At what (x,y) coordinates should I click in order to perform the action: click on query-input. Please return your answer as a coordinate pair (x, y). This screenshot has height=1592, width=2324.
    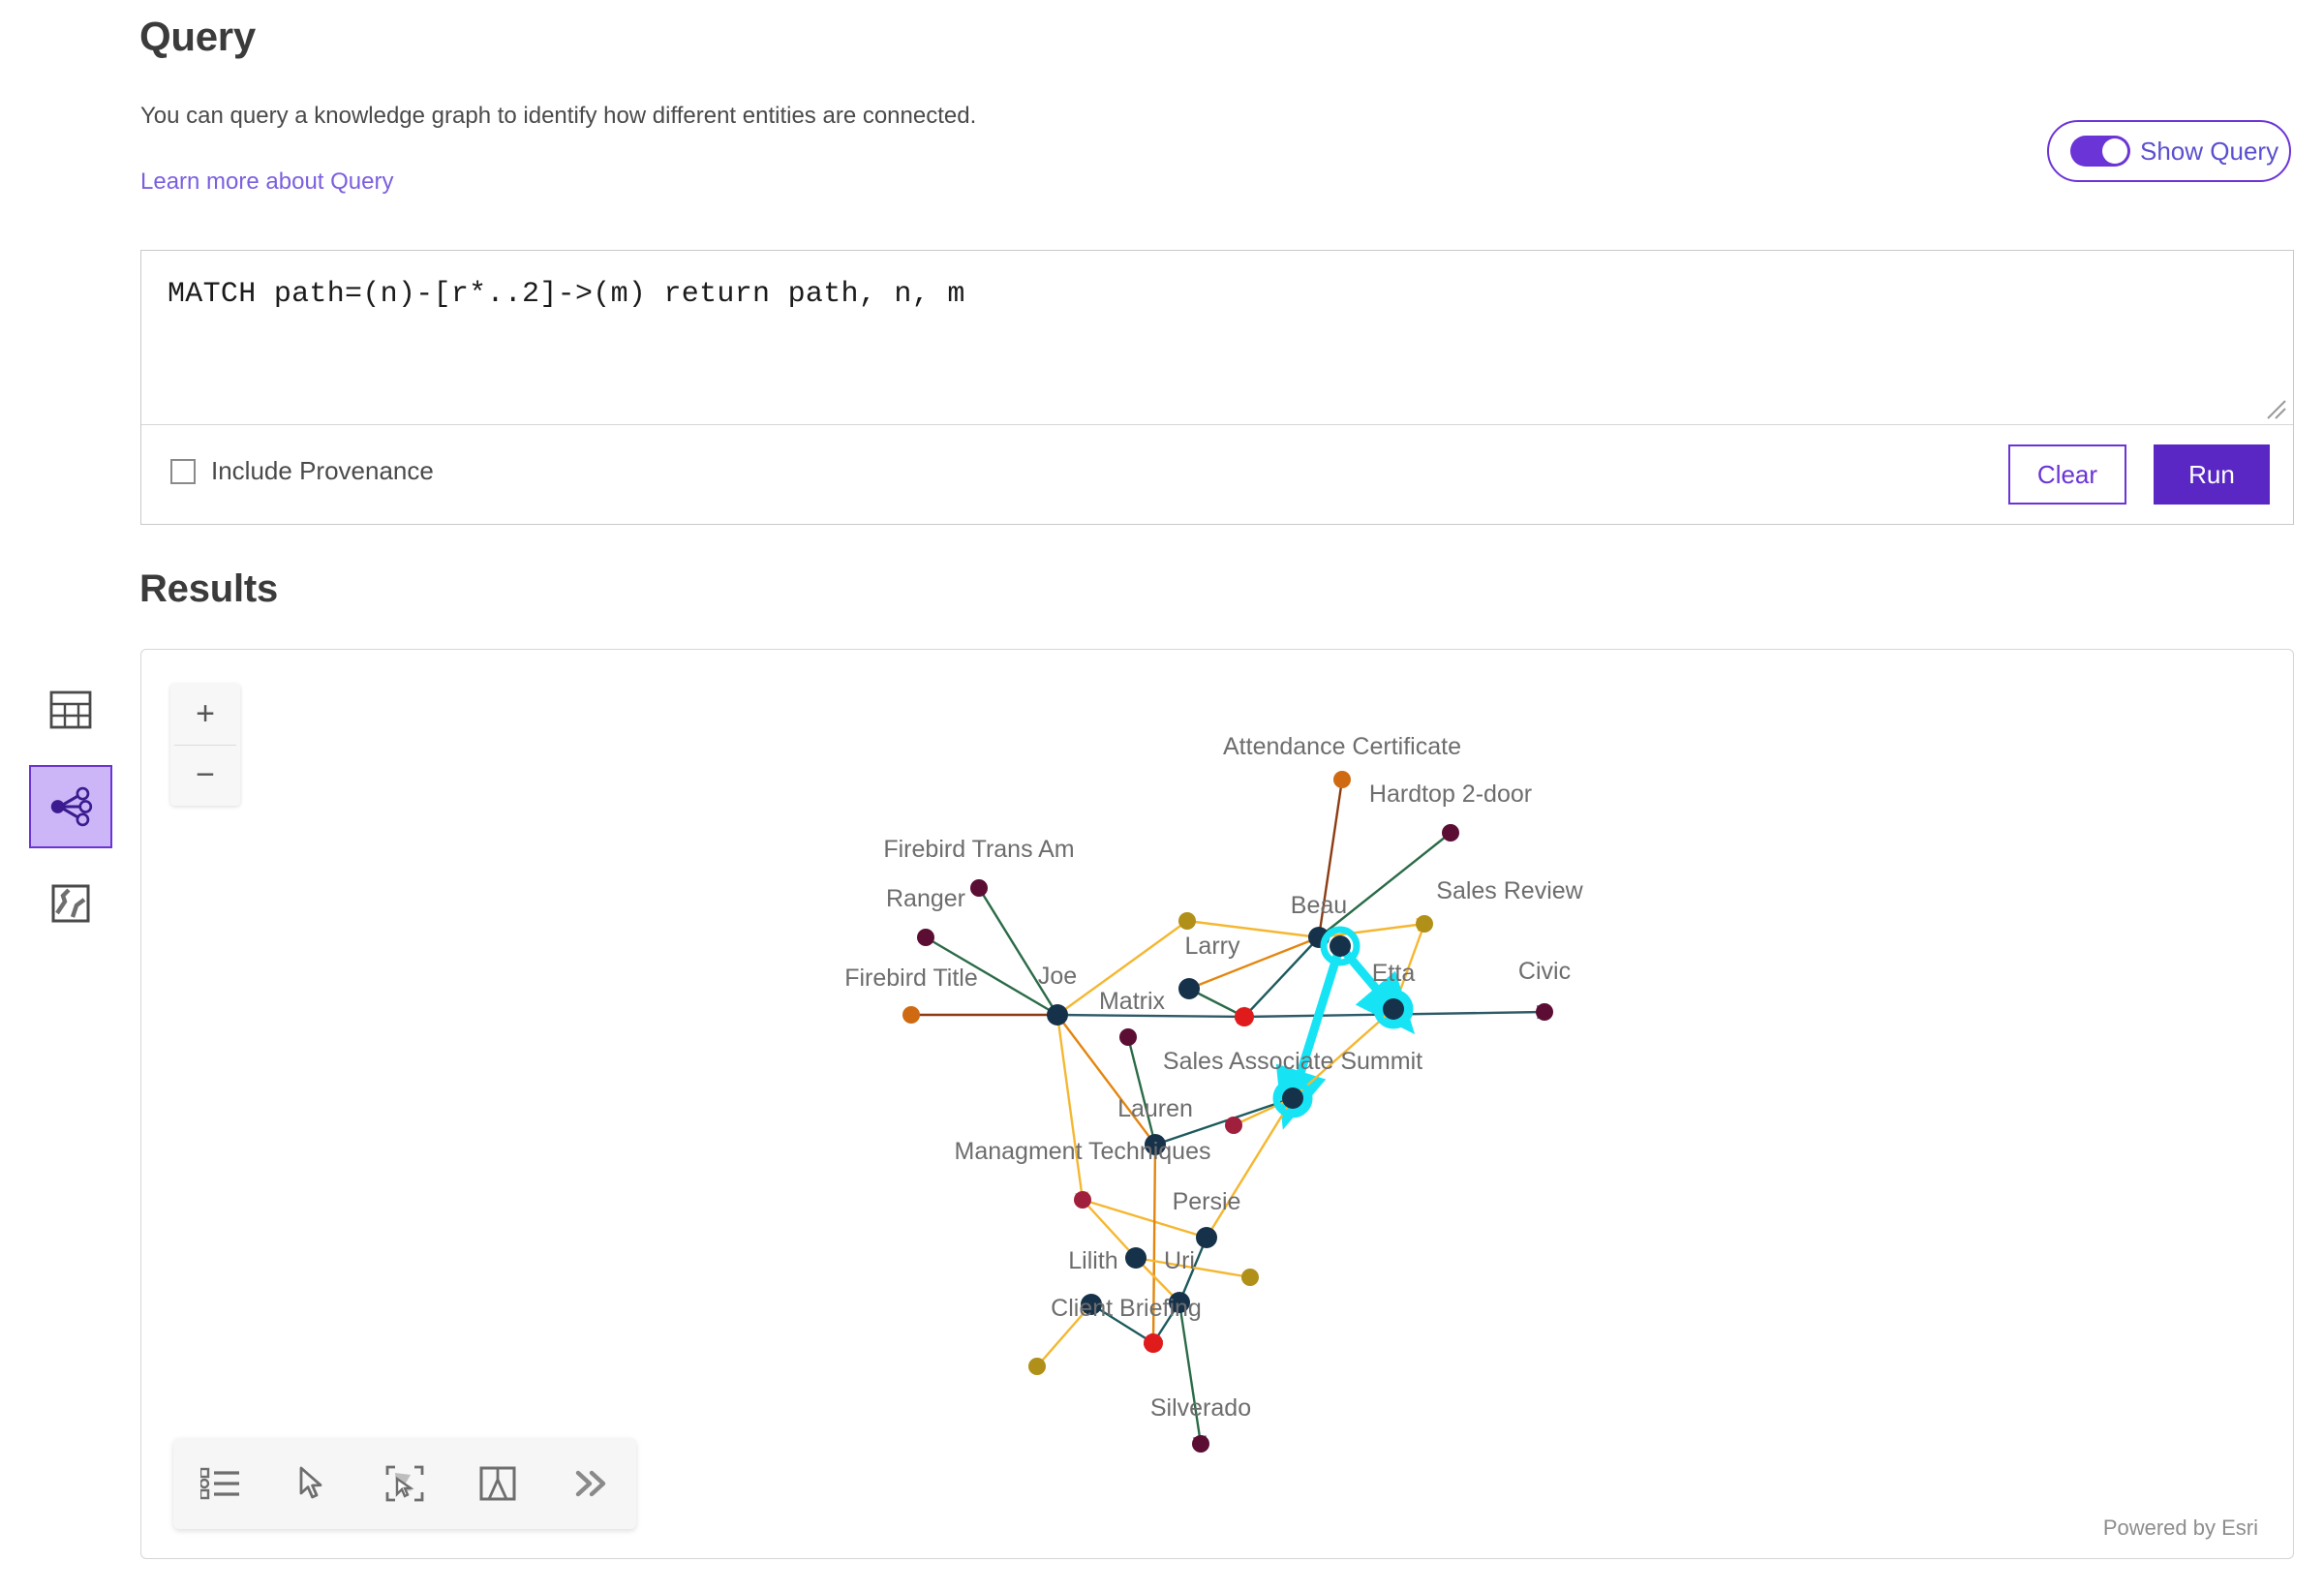
    Looking at the image, I should click on (1183, 334).